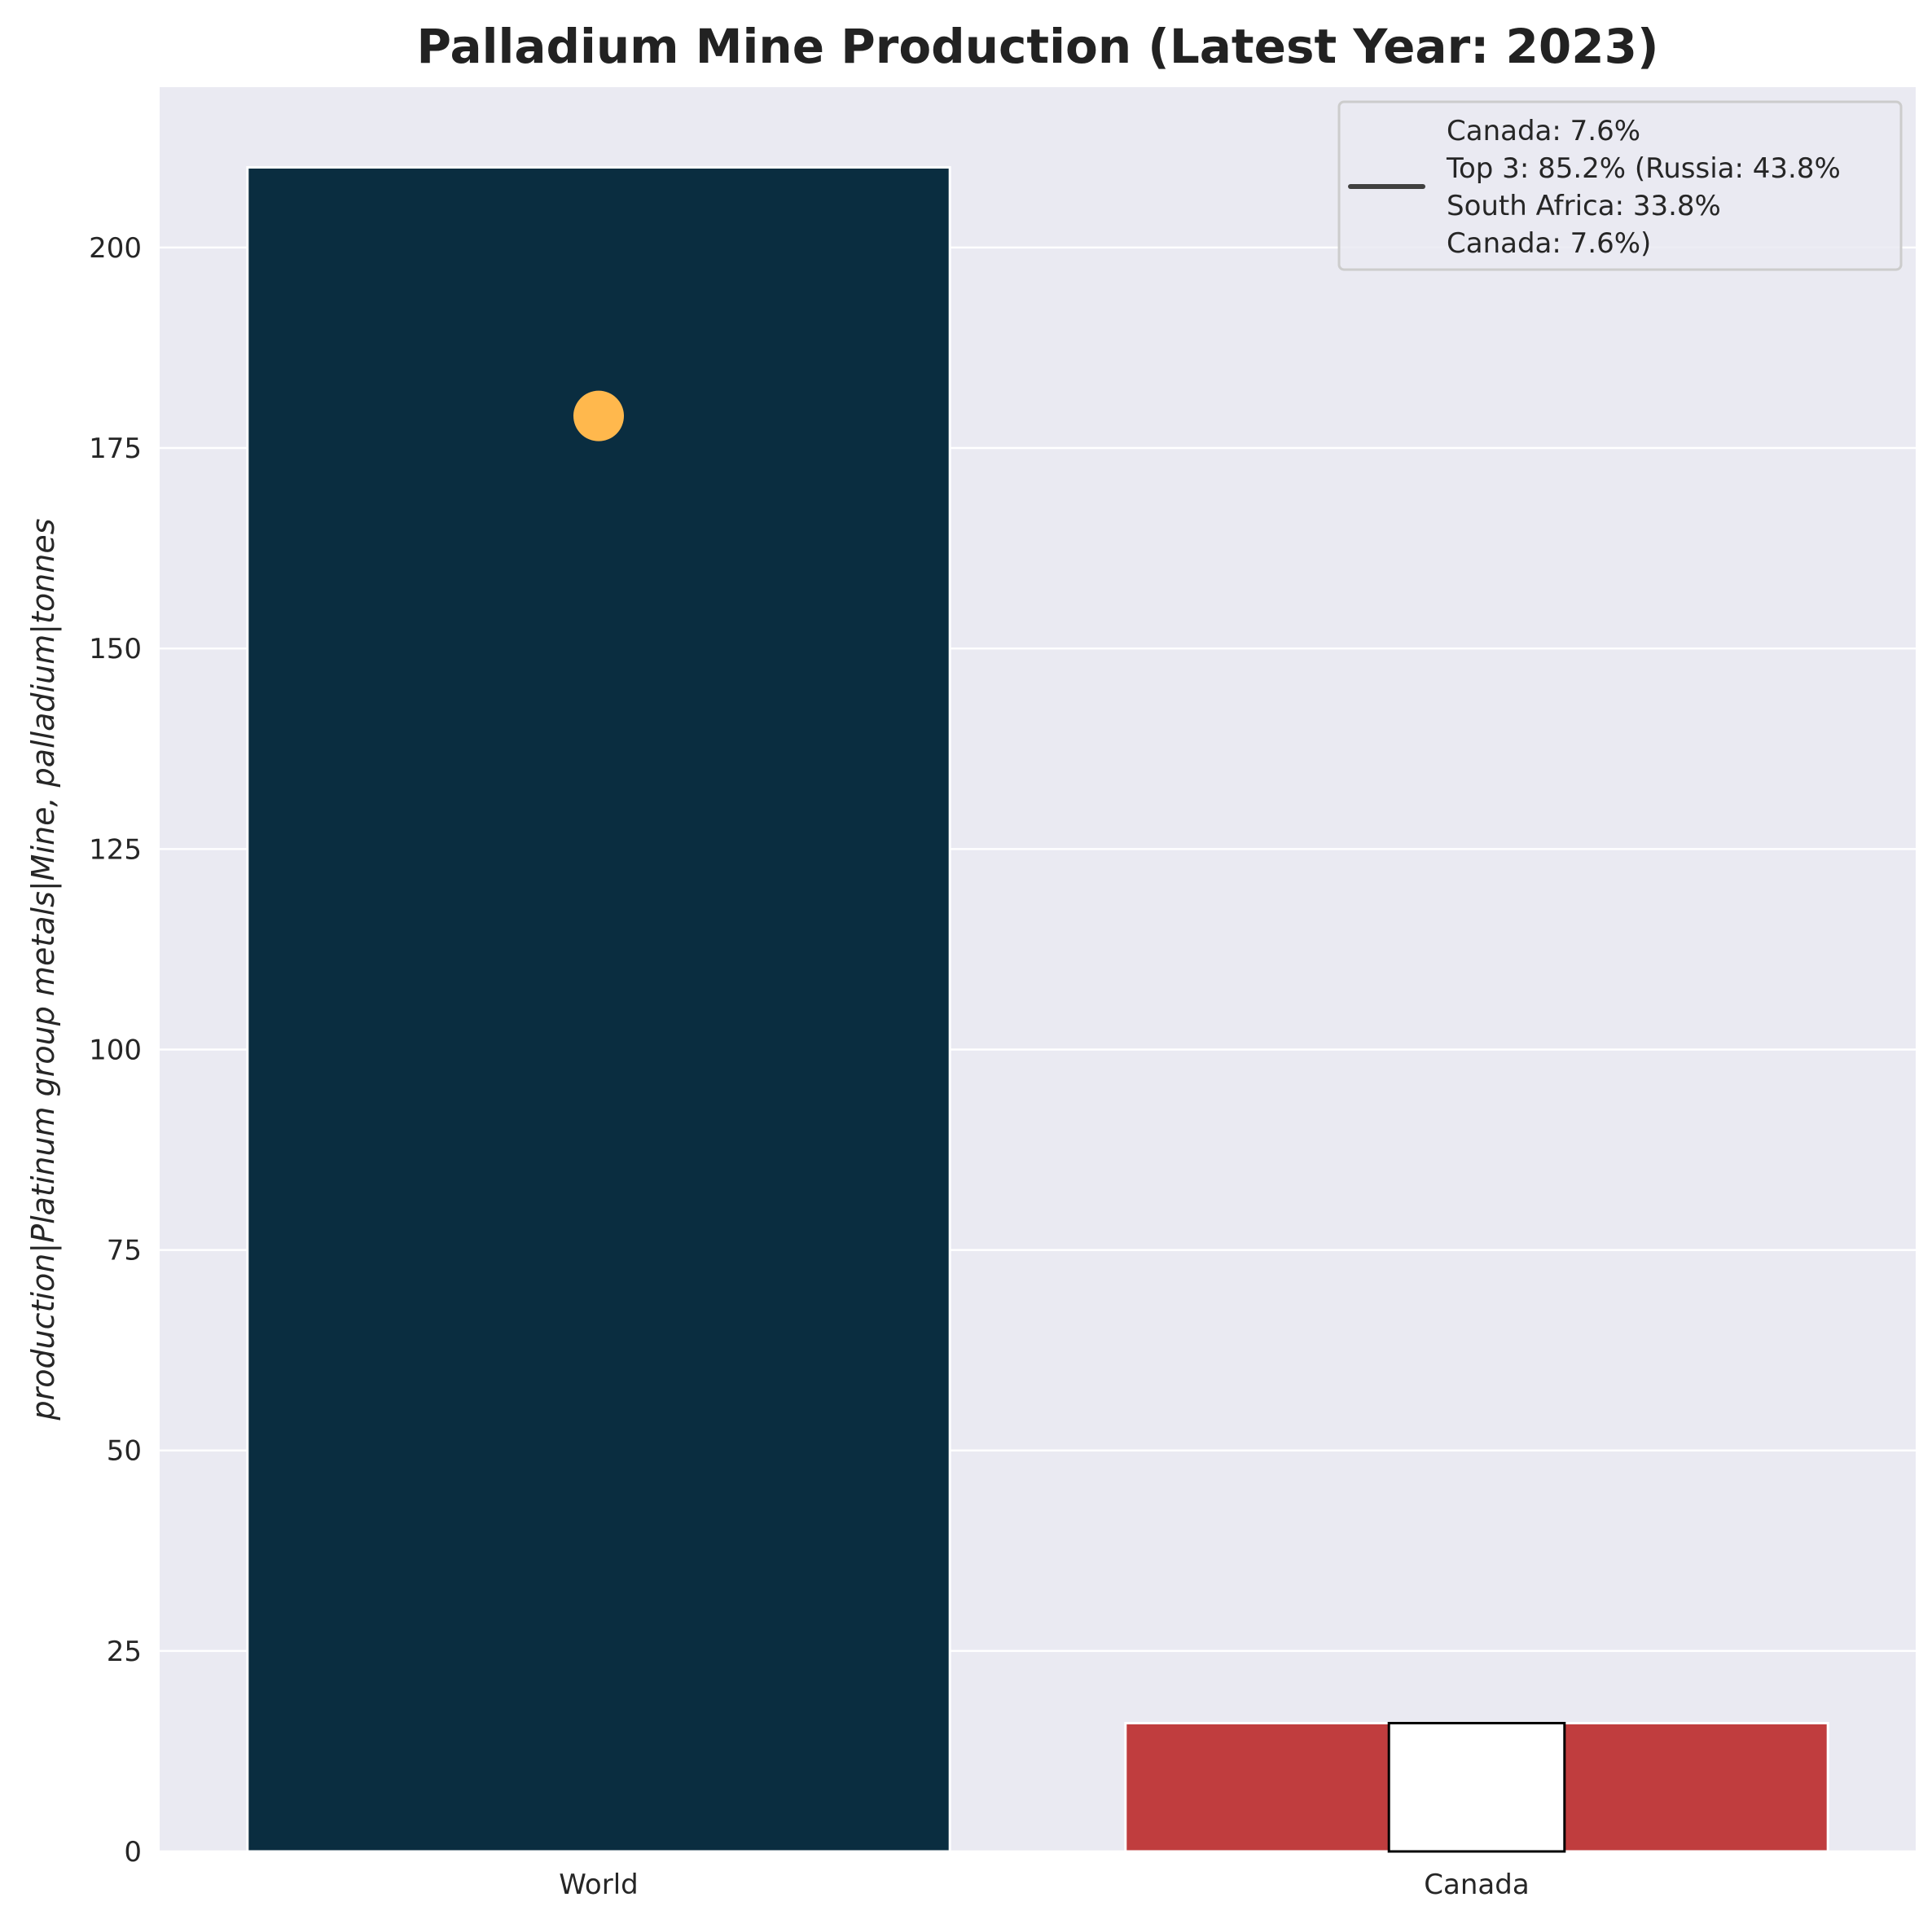 The width and height of the screenshot is (1932, 1928). I want to click on y-tick-label: 200, so click(116, 248).